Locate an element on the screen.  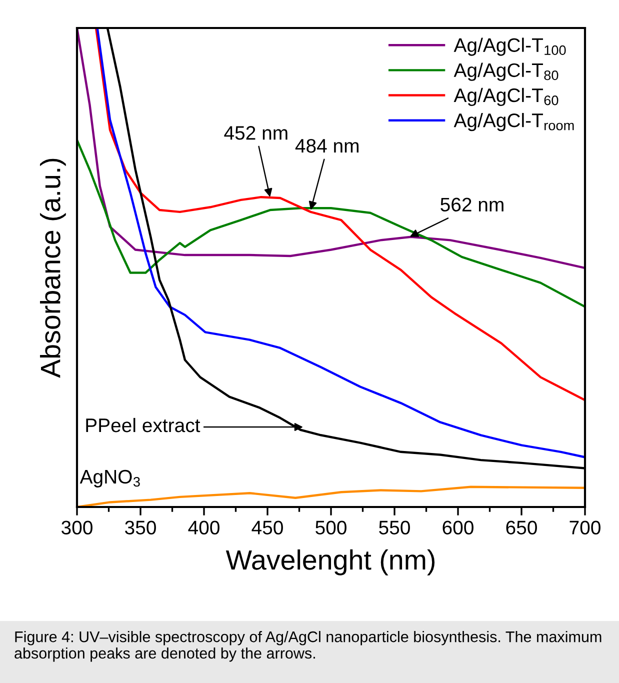
x-tick-label: 550 is located at coordinates (394, 527).